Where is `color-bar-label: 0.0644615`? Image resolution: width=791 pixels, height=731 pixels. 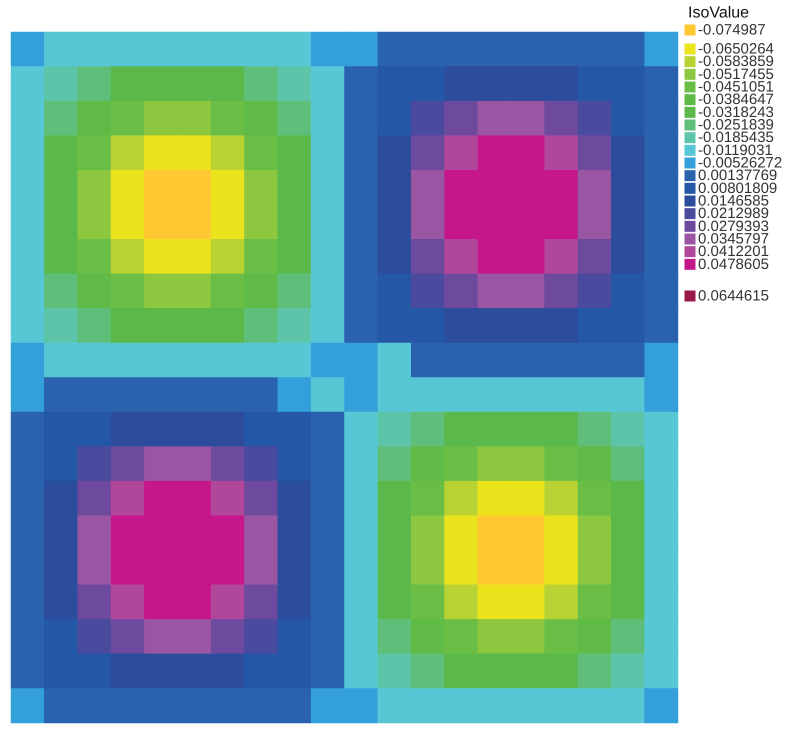
color-bar-label: 0.0644615 is located at coordinates (733, 296).